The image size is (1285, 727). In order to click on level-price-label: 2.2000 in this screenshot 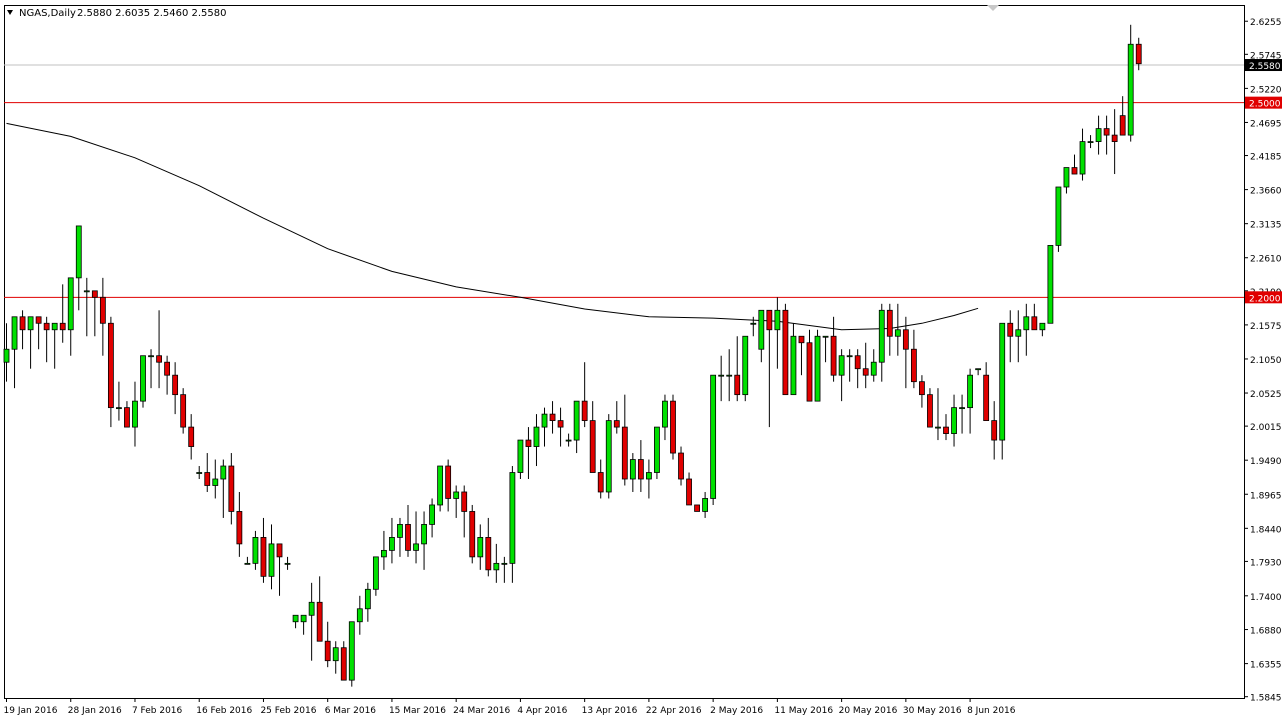, I will do `click(1265, 299)`.